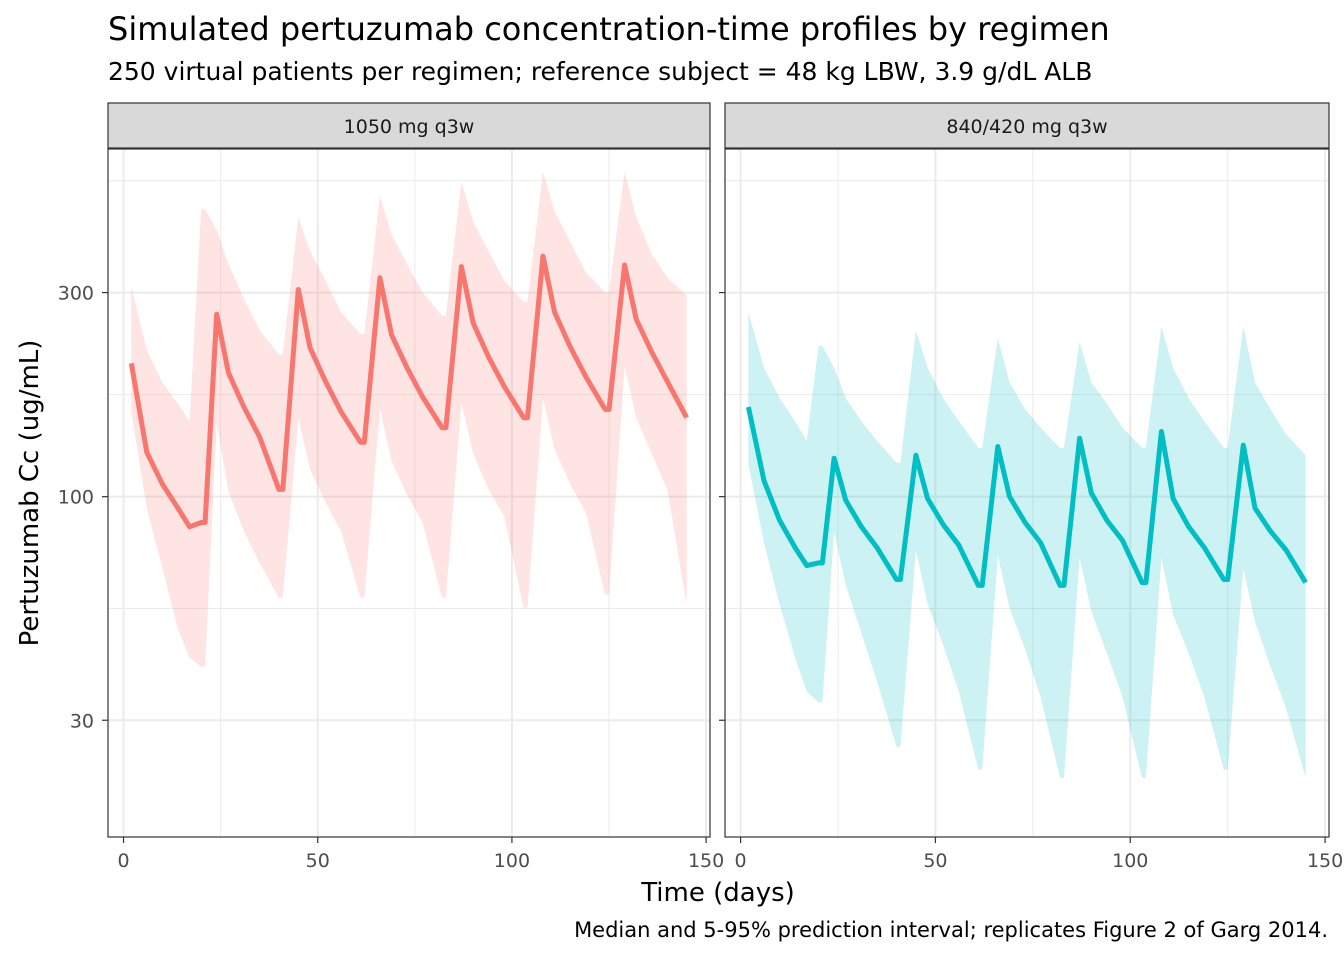 Image resolution: width=1344 pixels, height=960 pixels. Describe the element at coordinates (76, 294) in the screenshot. I see `y-tick-label: 300` at that location.